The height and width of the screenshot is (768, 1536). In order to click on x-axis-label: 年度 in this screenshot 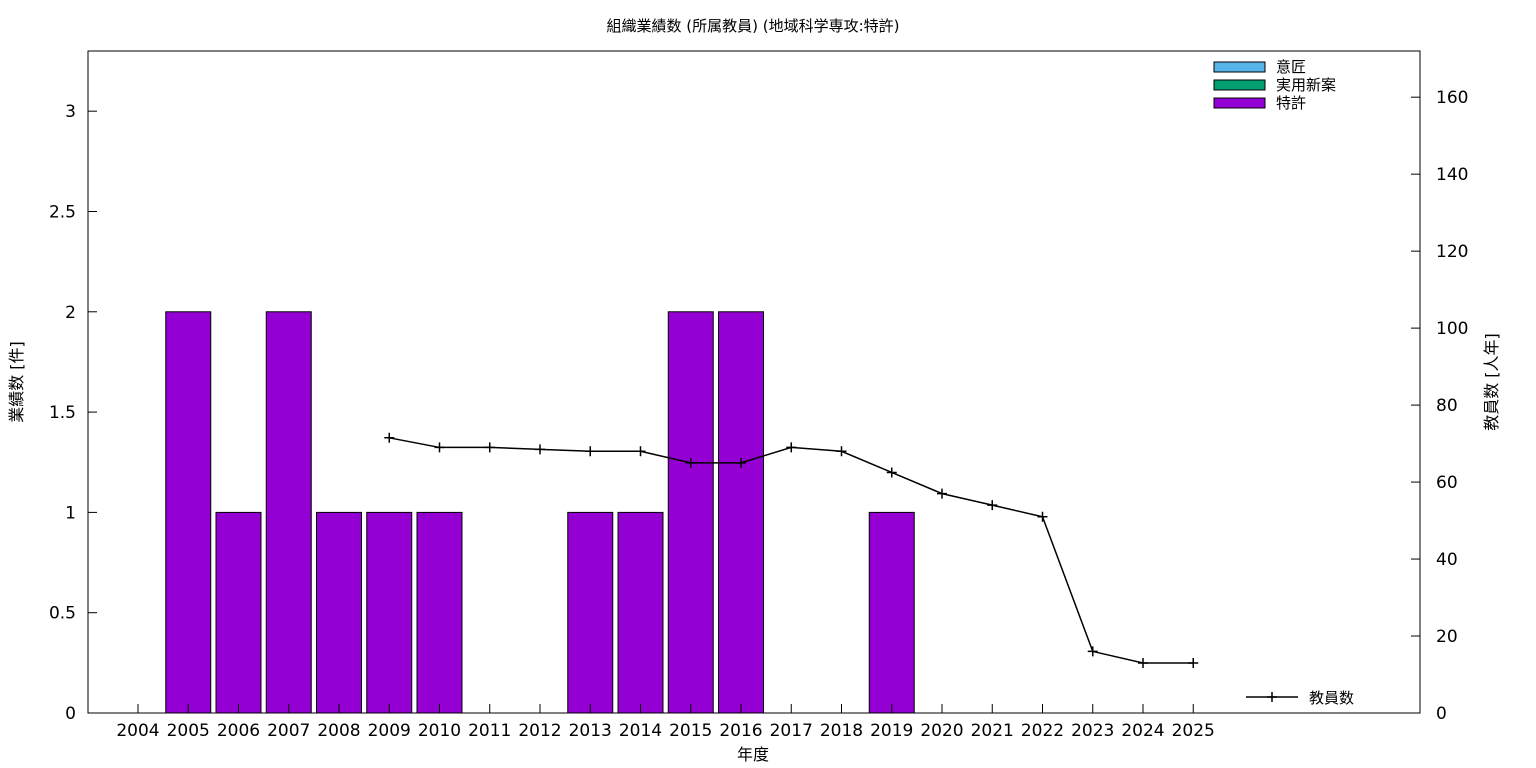, I will do `click(753, 754)`.